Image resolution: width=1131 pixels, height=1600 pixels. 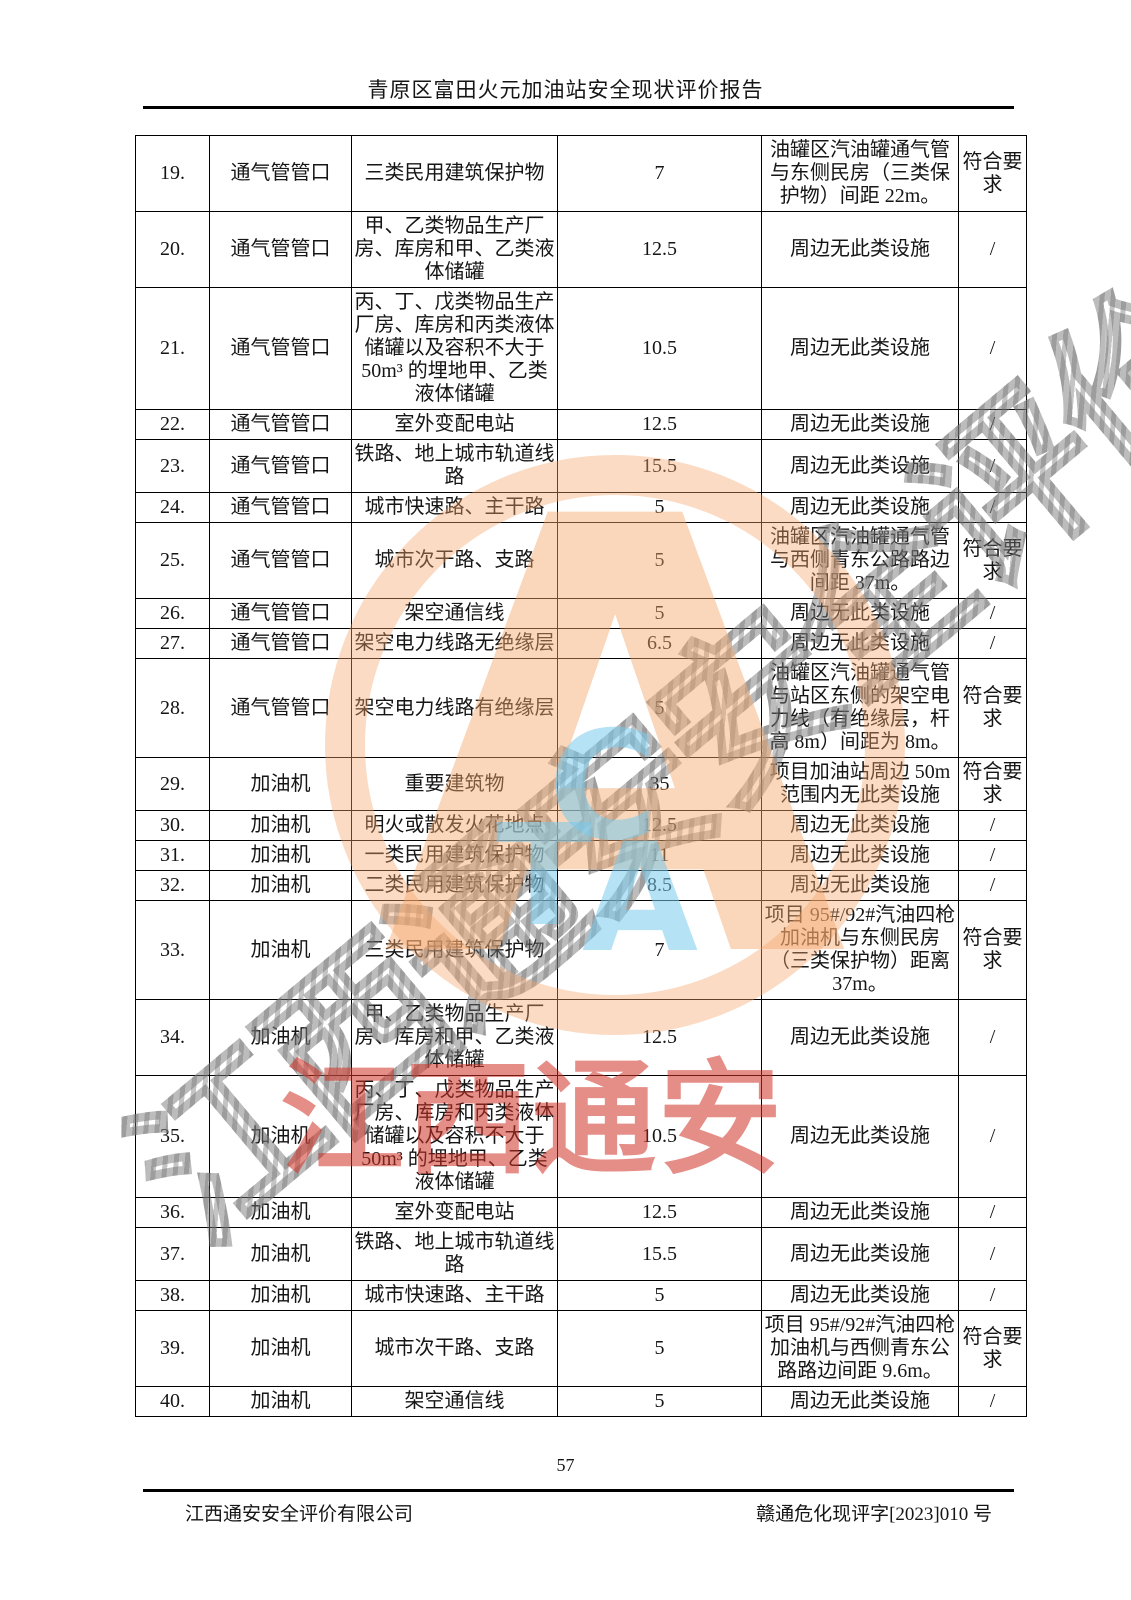 What do you see at coordinates (874, 1514) in the screenshot?
I see `footer-doc-number: 赣通危化现评字[2023]010 号` at bounding box center [874, 1514].